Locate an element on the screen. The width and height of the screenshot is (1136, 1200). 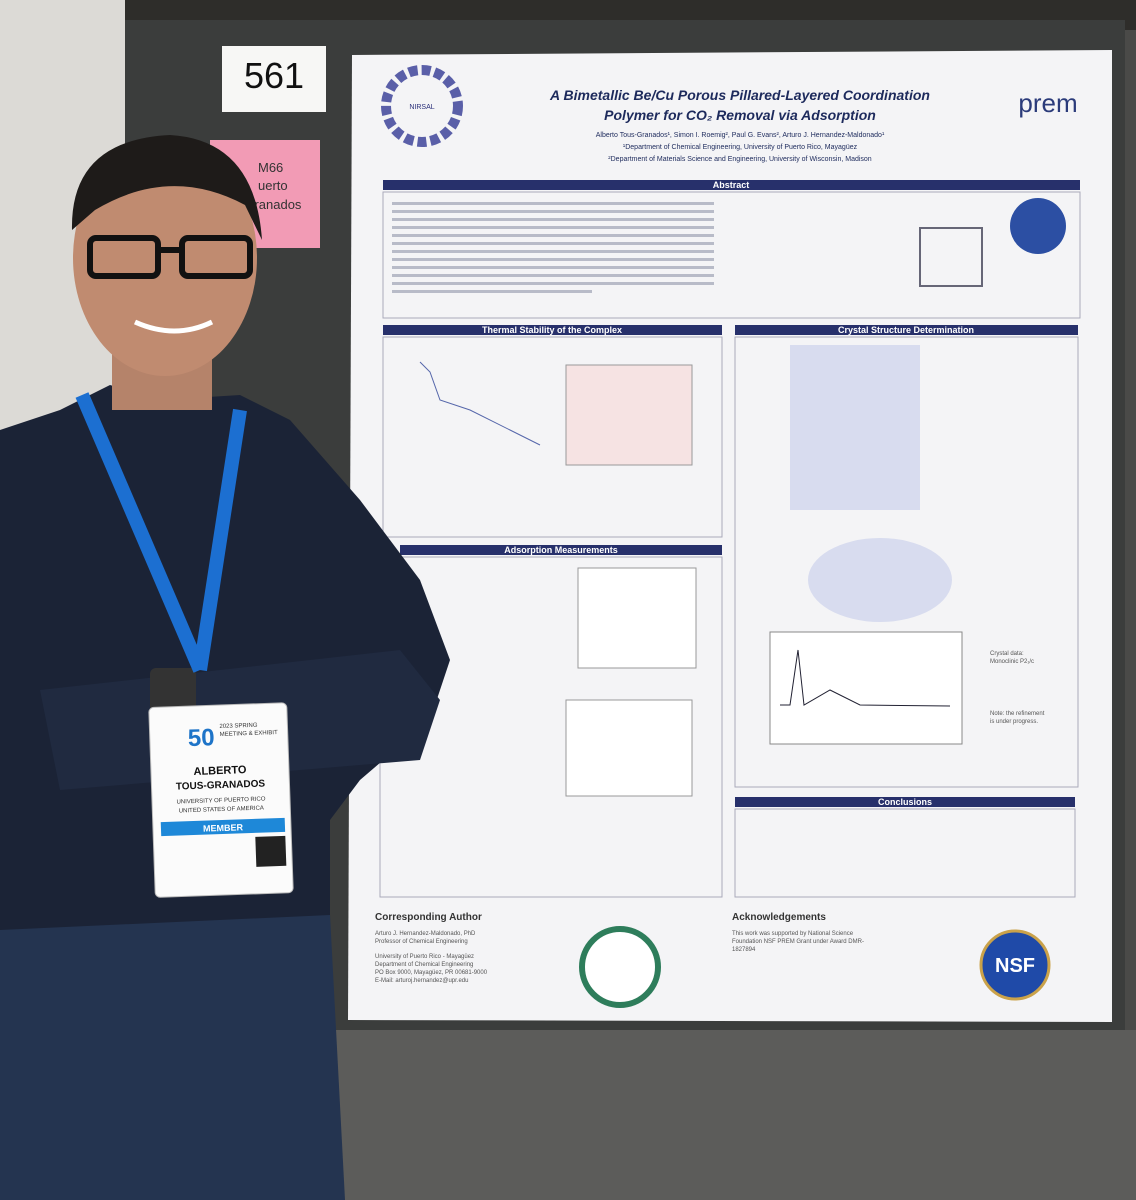
cycle-plot is located at coordinates (629, 748).